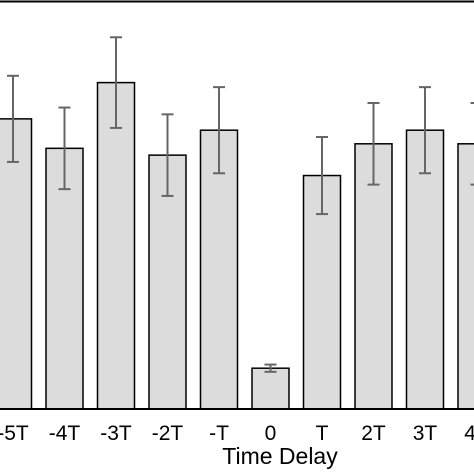 Image resolution: width=474 pixels, height=474 pixels. Describe the element at coordinates (64, 148) in the screenshot. I see `error-bar--4T` at that location.